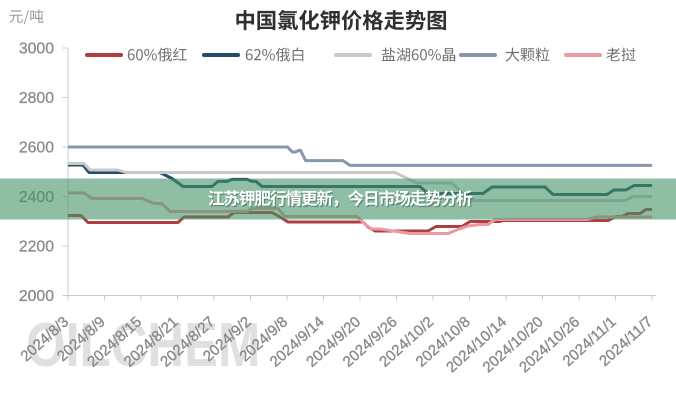 The width and height of the screenshot is (676, 400). Describe the element at coordinates (36, 246) in the screenshot. I see `svg-text: 2200` at that location.